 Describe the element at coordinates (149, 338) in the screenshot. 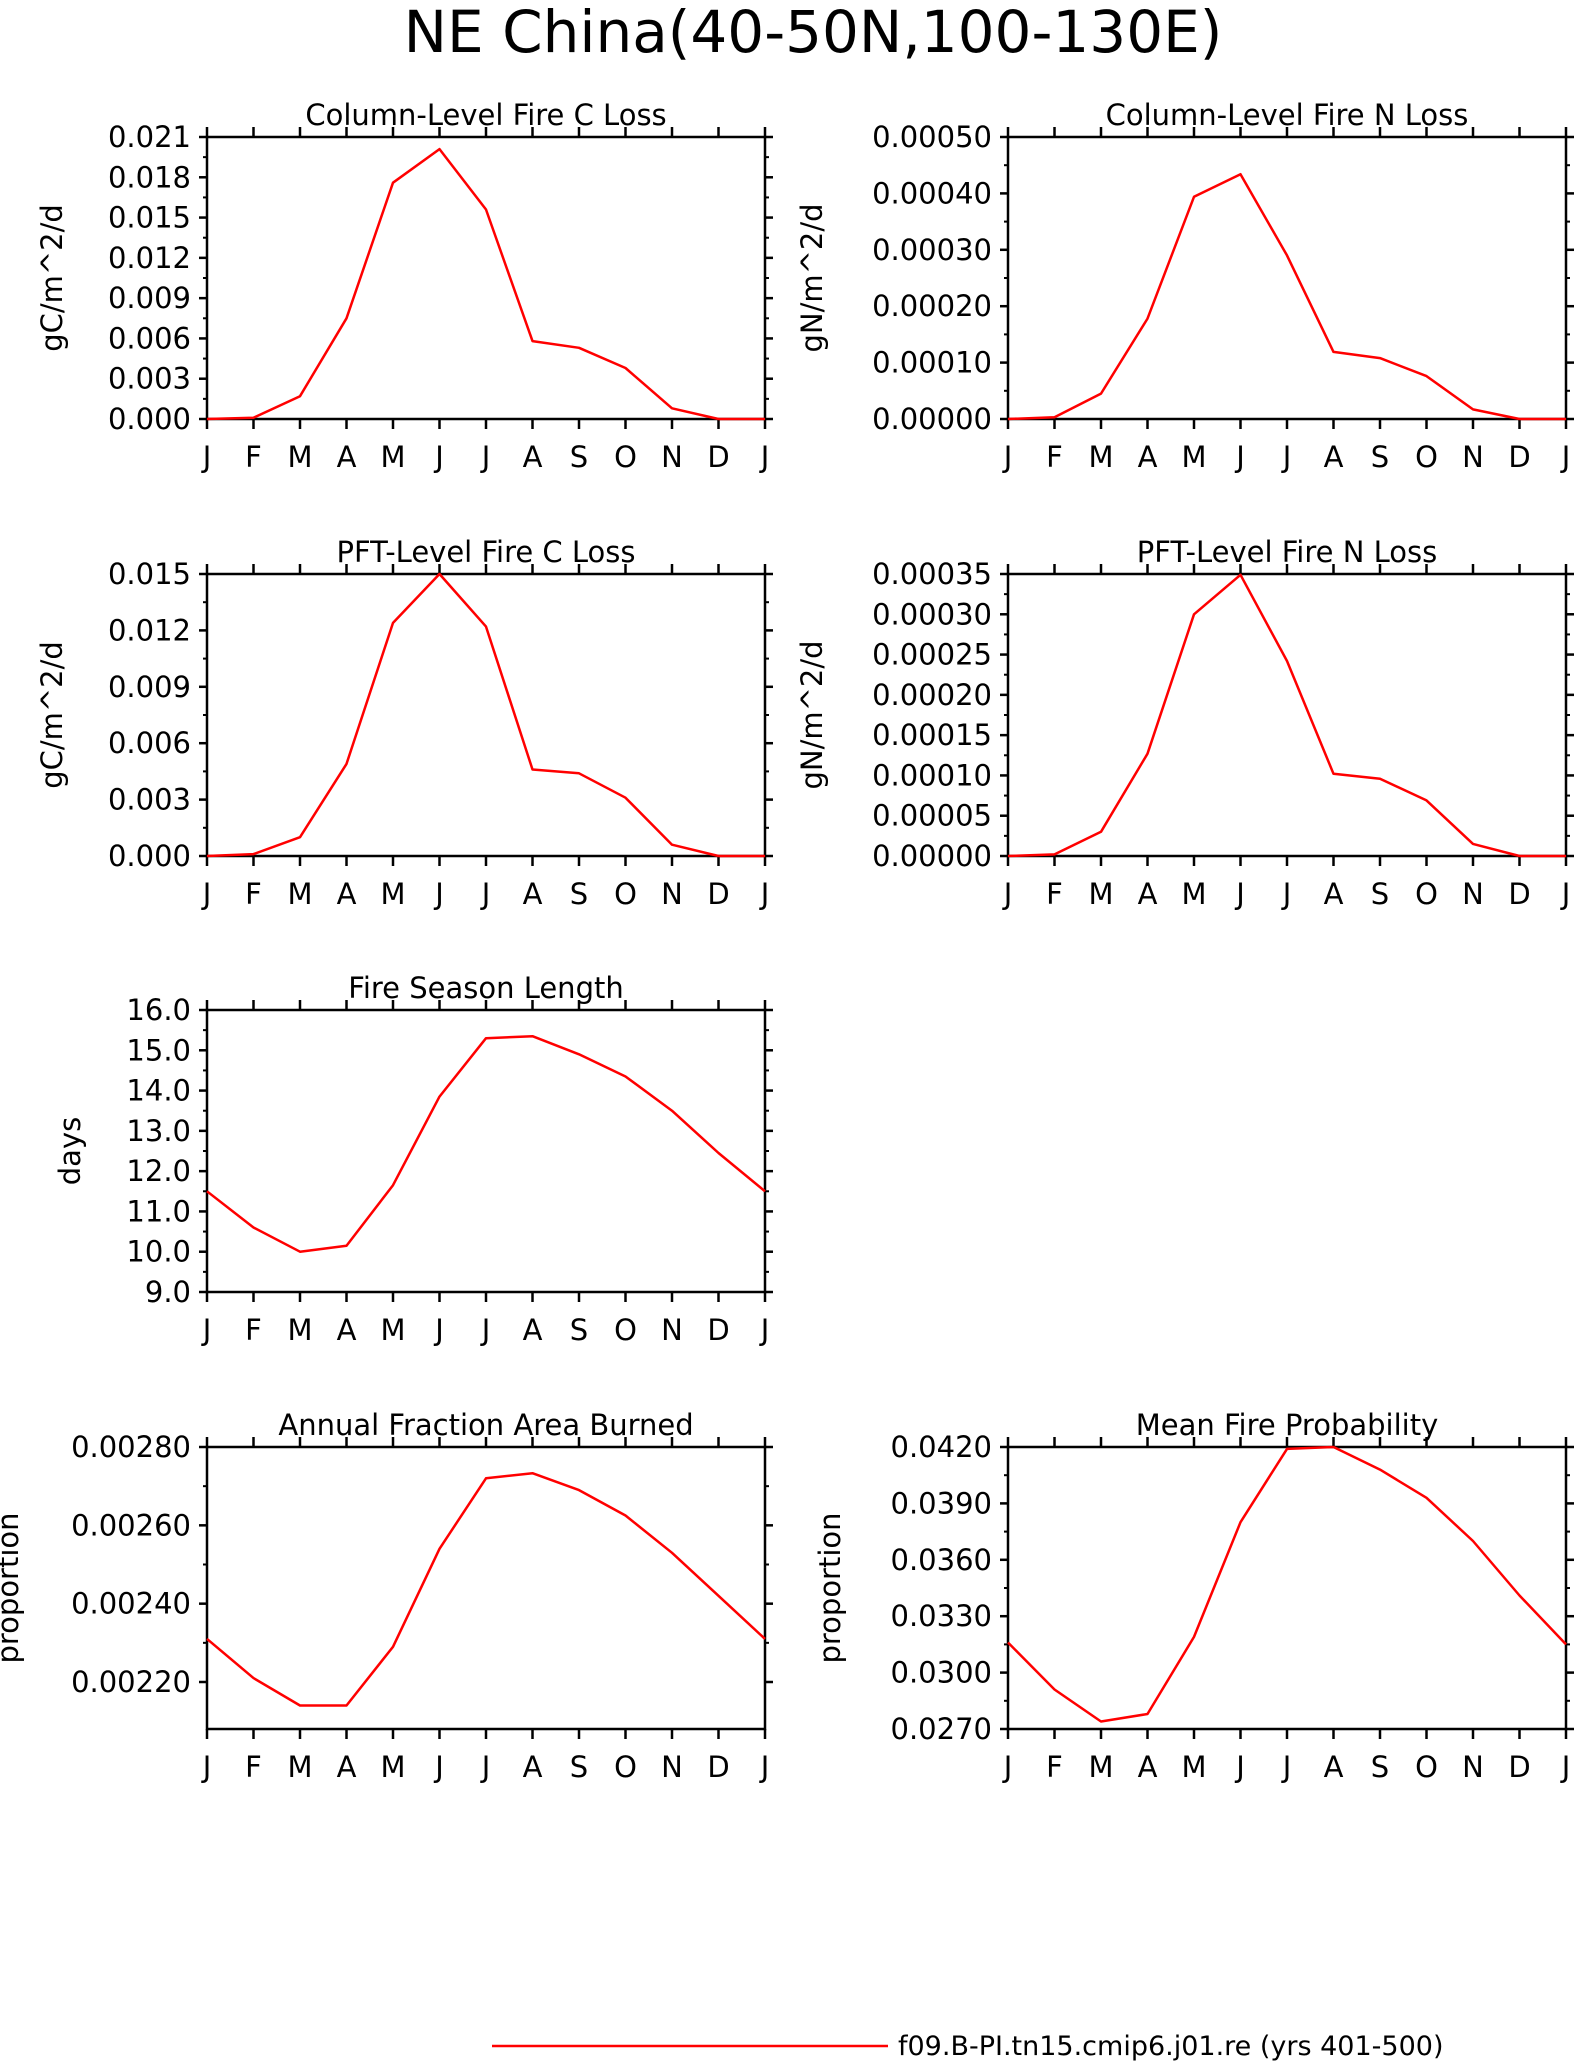

I see `y-tick-label: 0.006` at that location.